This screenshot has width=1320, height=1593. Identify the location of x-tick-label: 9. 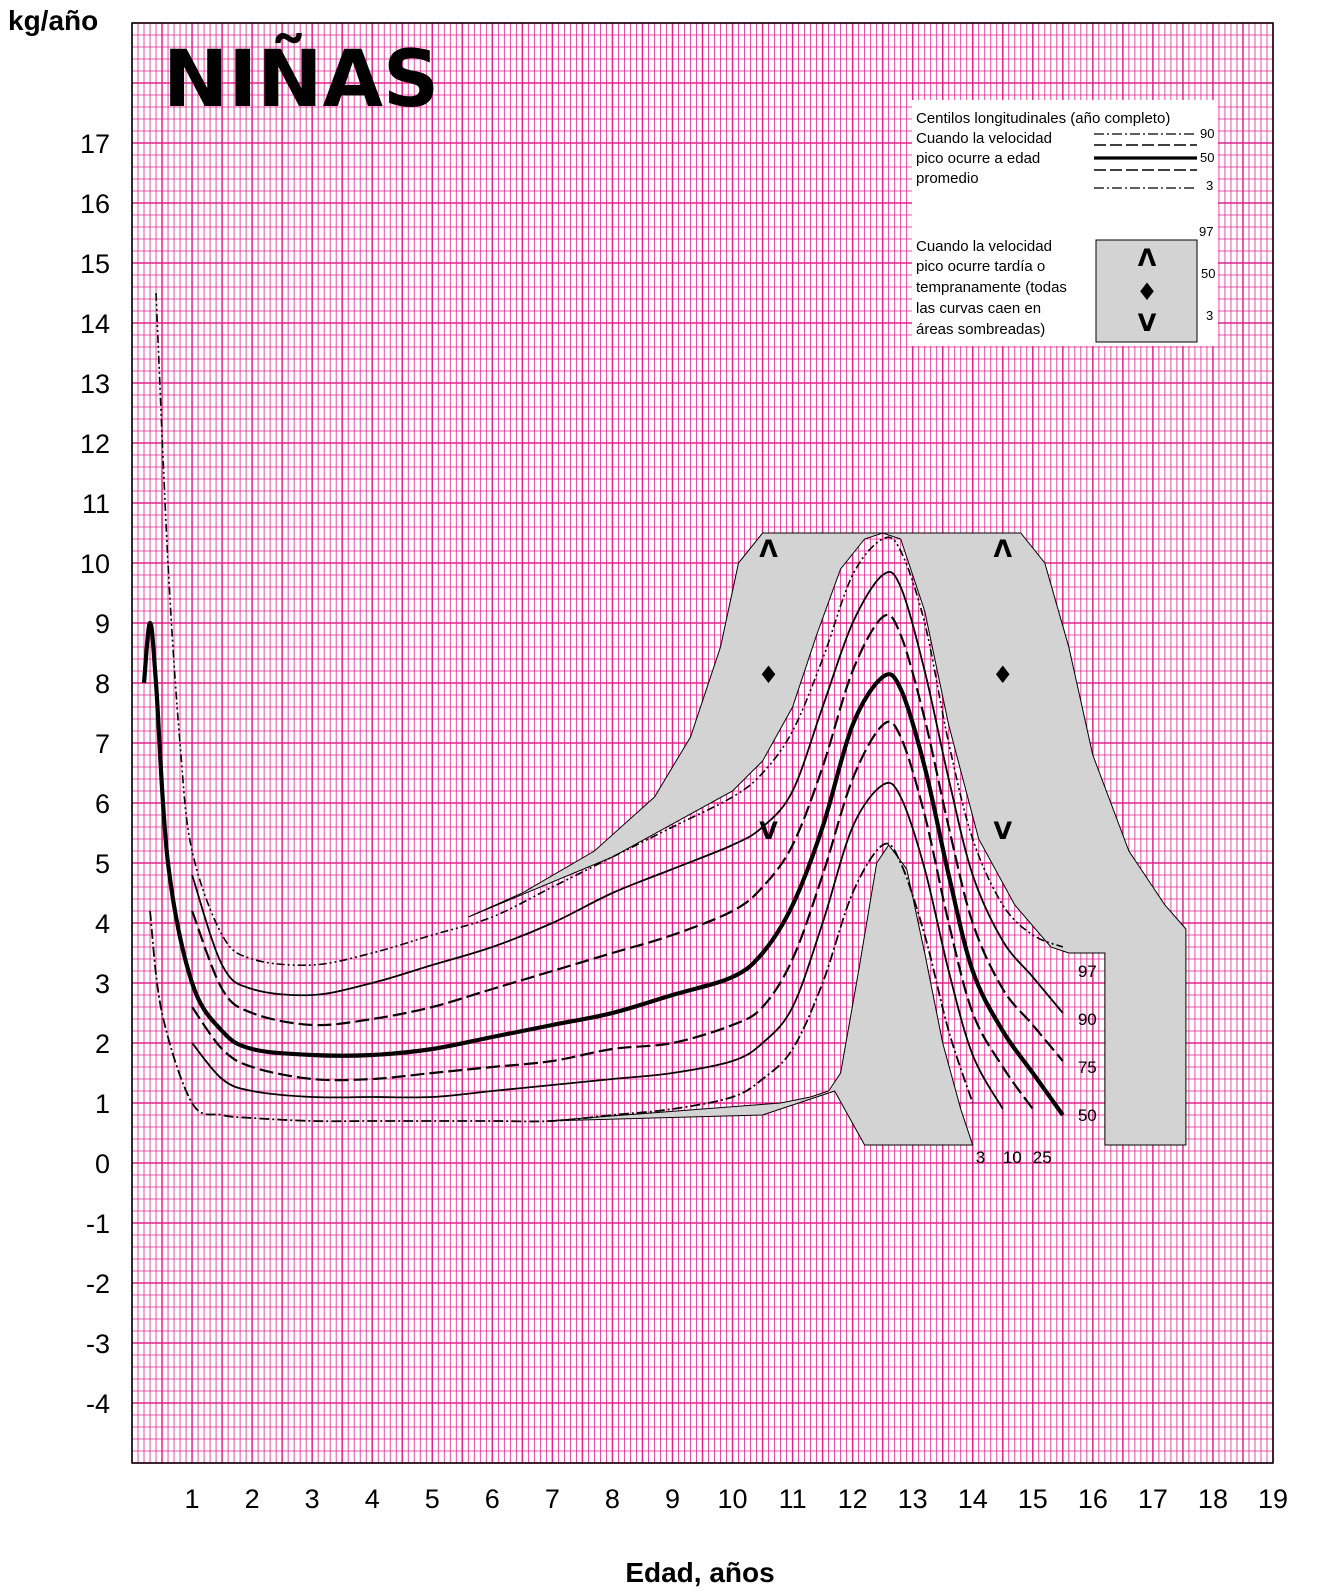
(672, 1499).